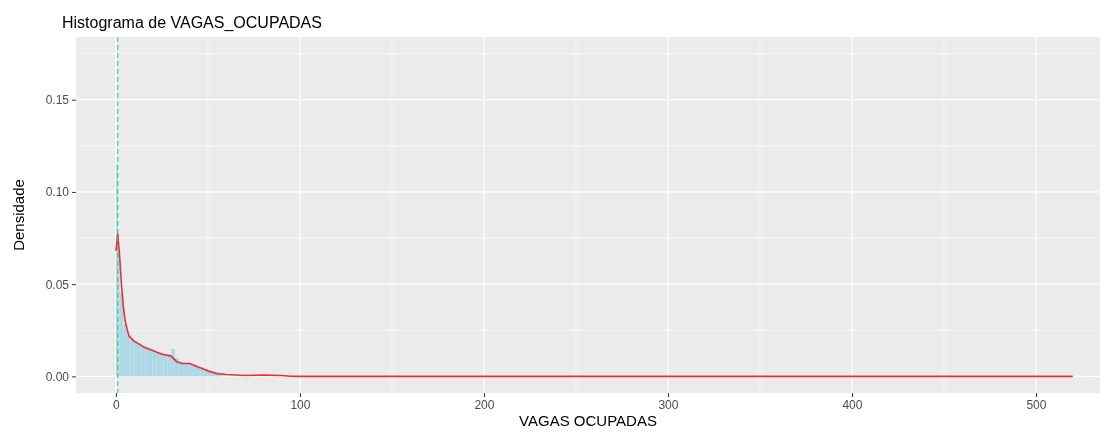 This screenshot has height=432, width=1120. What do you see at coordinates (300, 404) in the screenshot?
I see `x-tick-label: 100` at bounding box center [300, 404].